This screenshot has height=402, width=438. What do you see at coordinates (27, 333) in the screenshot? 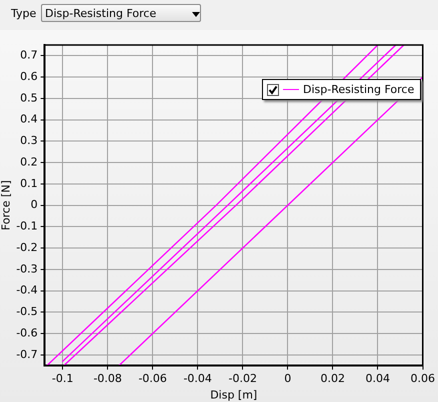
I see `y-tick-label: -0.6` at bounding box center [27, 333].